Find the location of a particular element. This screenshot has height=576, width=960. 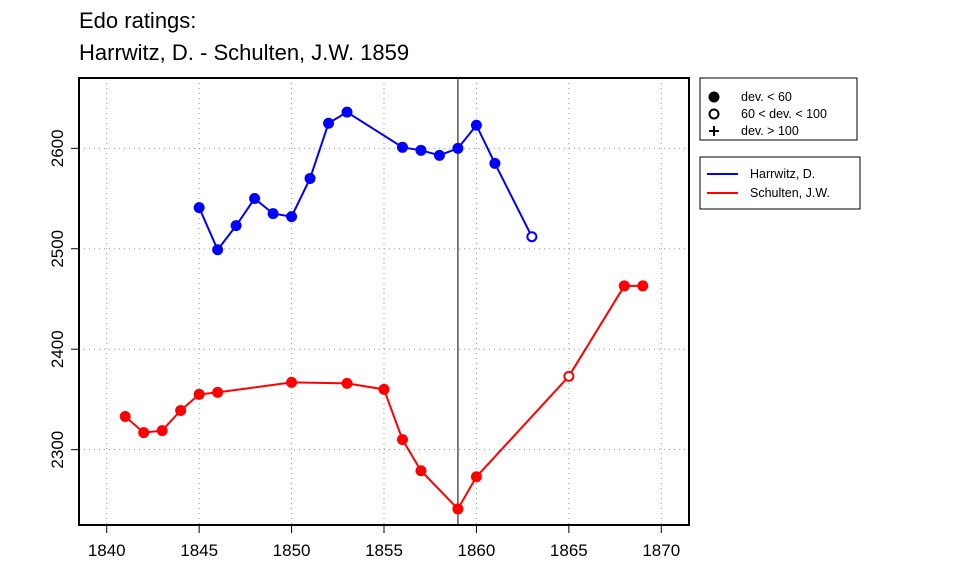

x-tick-label: 1870 is located at coordinates (661, 550).